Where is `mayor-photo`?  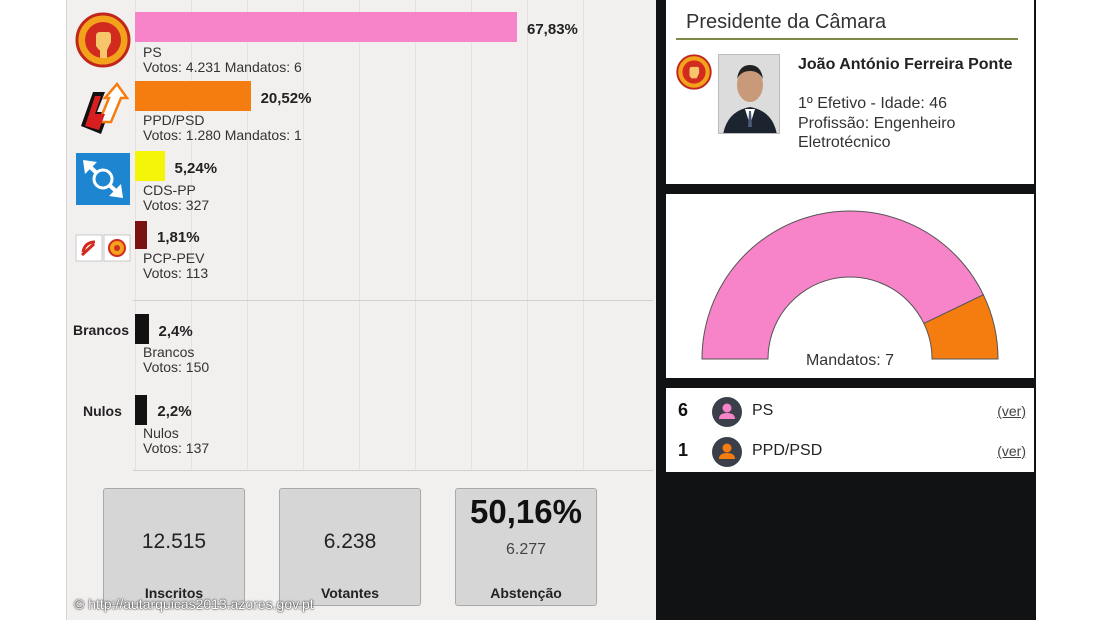
mayor-photo is located at coordinates (749, 94).